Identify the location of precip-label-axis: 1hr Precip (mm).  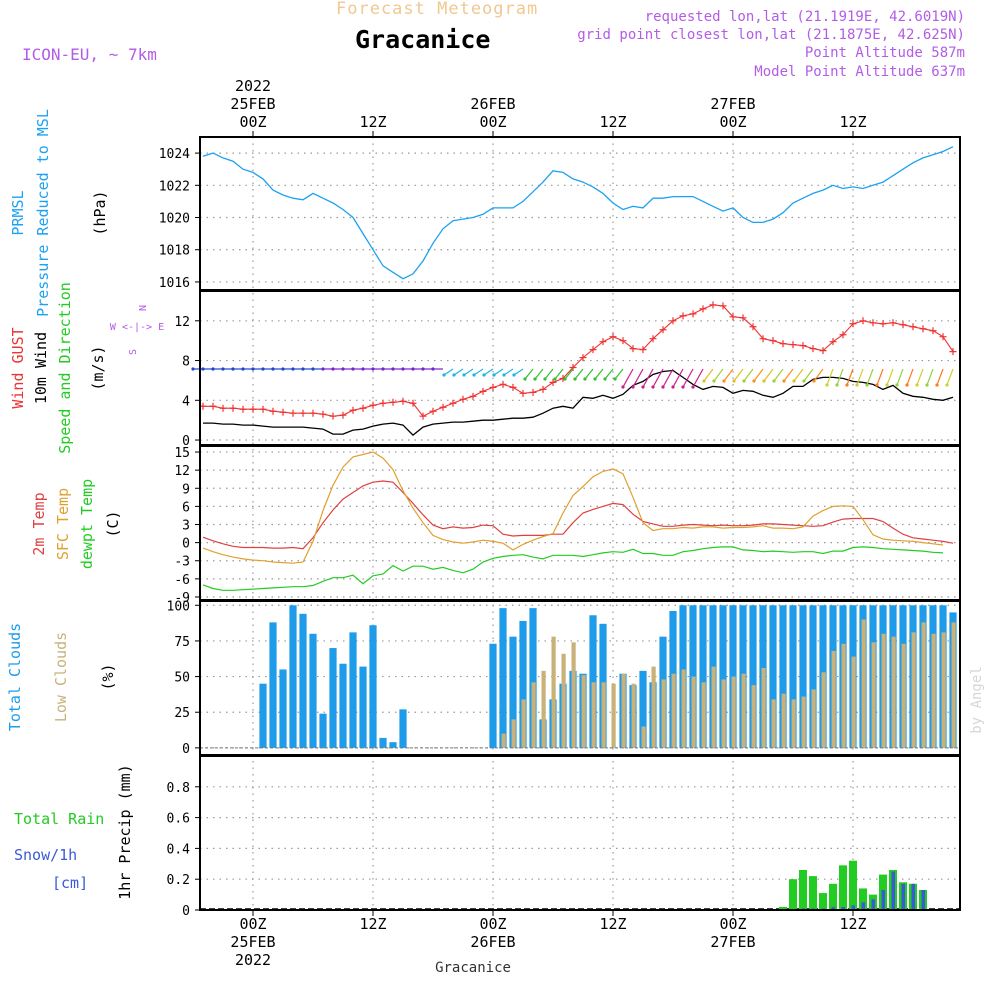
(125, 831).